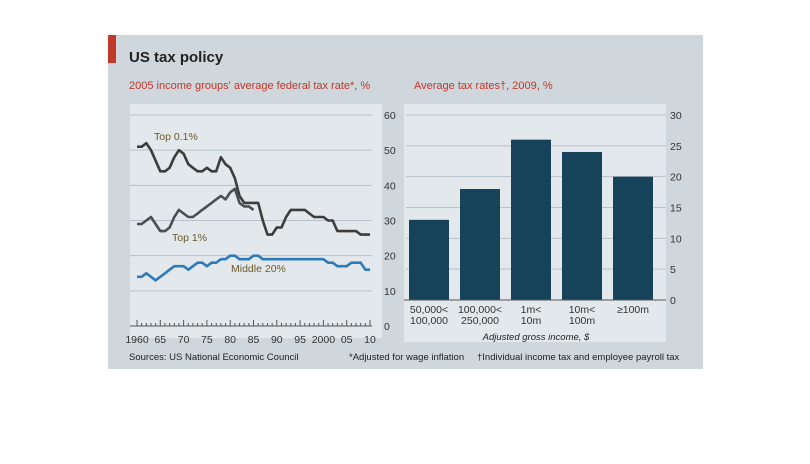 The height and width of the screenshot is (464, 810). What do you see at coordinates (176, 137) in the screenshot?
I see `line-series-label-0: Top 0.1%` at bounding box center [176, 137].